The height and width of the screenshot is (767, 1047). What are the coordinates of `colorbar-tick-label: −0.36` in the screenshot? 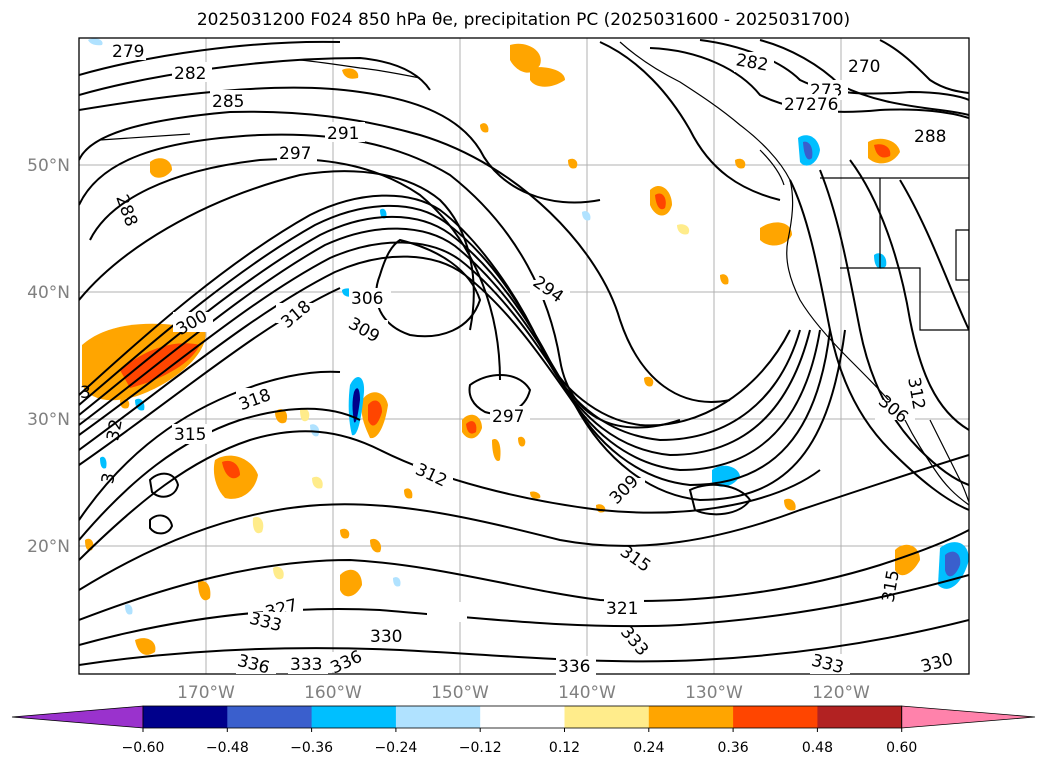 It's located at (311, 748).